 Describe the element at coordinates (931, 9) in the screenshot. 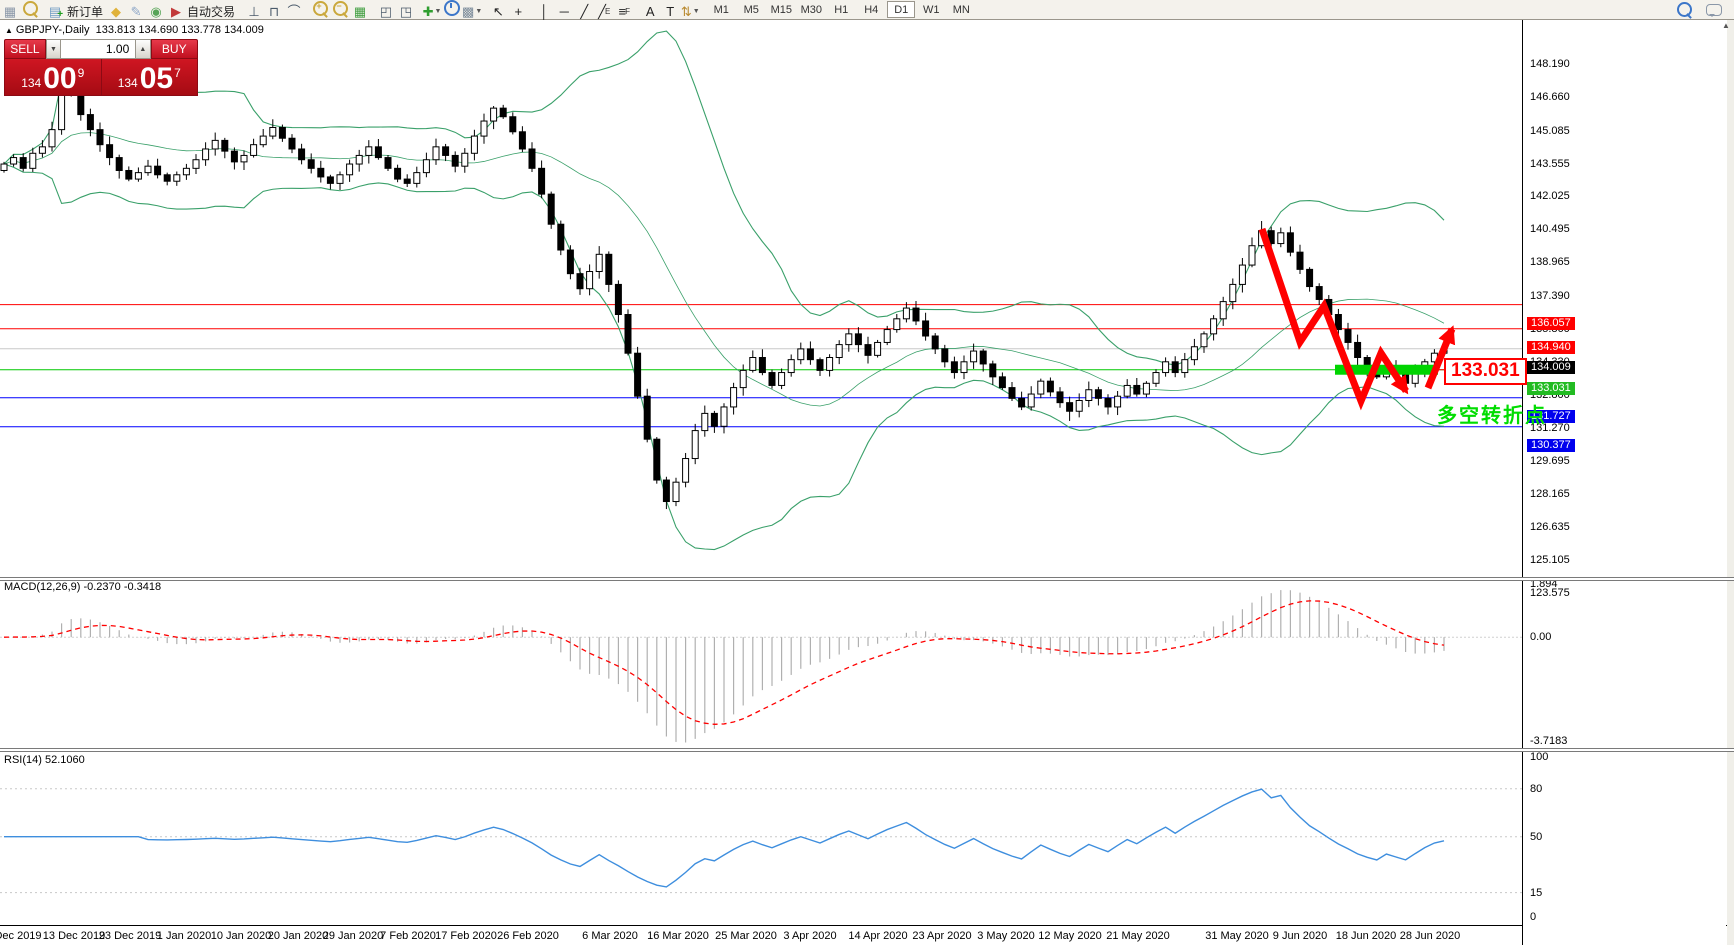

I see `timeframe-W1: W1` at that location.